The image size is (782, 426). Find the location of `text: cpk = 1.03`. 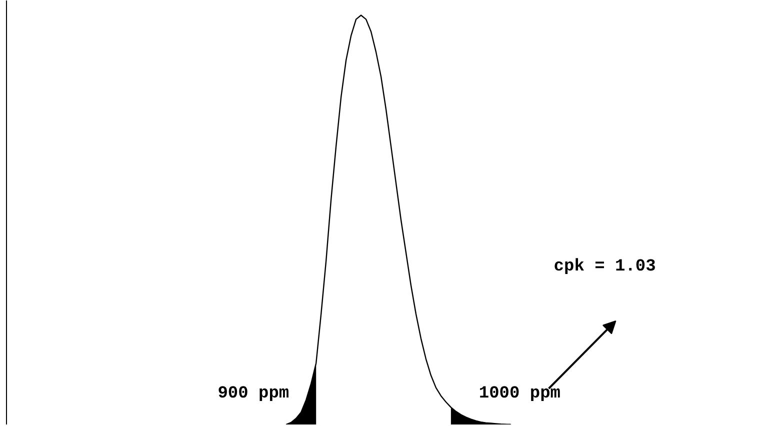

text: cpk = 1.03 is located at coordinates (605, 266).